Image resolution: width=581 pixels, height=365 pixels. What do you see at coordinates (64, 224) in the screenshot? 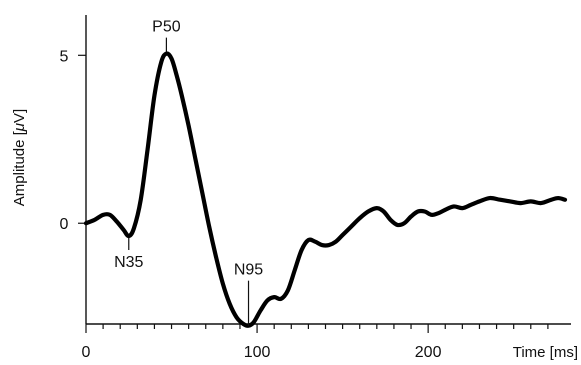
I see `y-tick-label: 0` at bounding box center [64, 224].